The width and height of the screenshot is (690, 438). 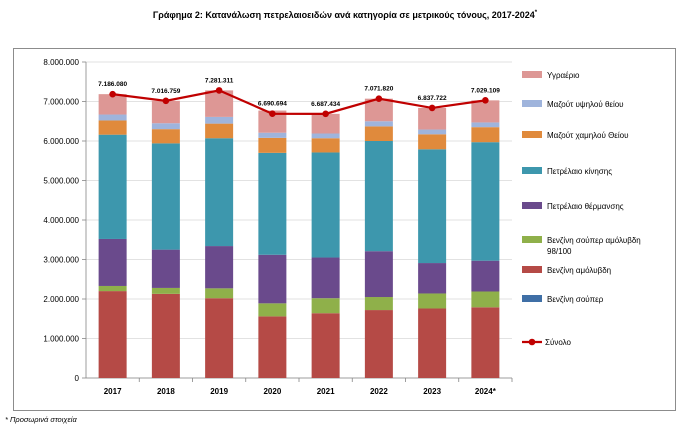 What do you see at coordinates (272, 104) in the screenshot?
I see `total-data-label: 6.690.694` at bounding box center [272, 104].